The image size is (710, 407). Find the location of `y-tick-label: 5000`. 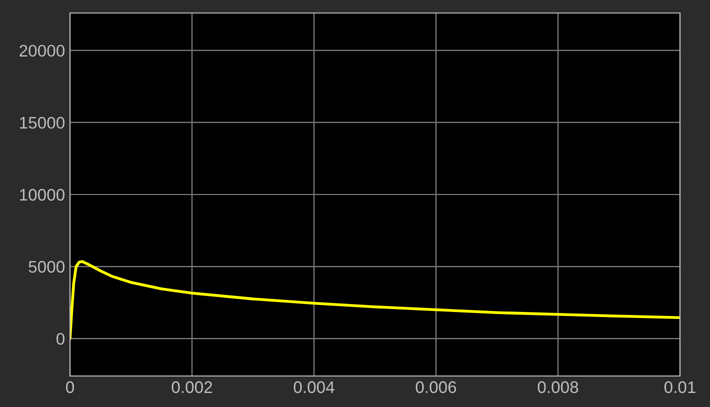

y-tick-label: 5000 is located at coordinates (46, 266).